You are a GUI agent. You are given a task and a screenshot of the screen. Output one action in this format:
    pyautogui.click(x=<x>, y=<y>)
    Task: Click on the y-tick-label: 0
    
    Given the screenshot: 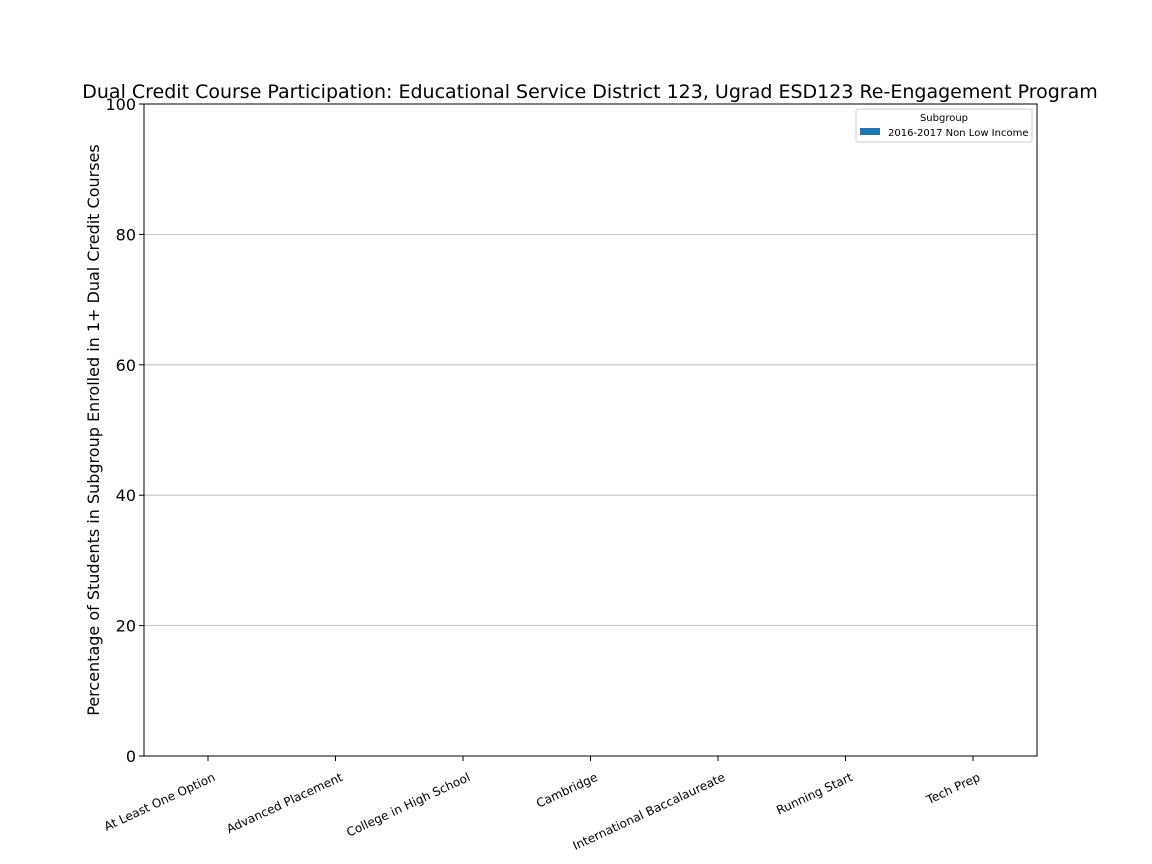 What is the action you would take?
    pyautogui.click(x=131, y=756)
    